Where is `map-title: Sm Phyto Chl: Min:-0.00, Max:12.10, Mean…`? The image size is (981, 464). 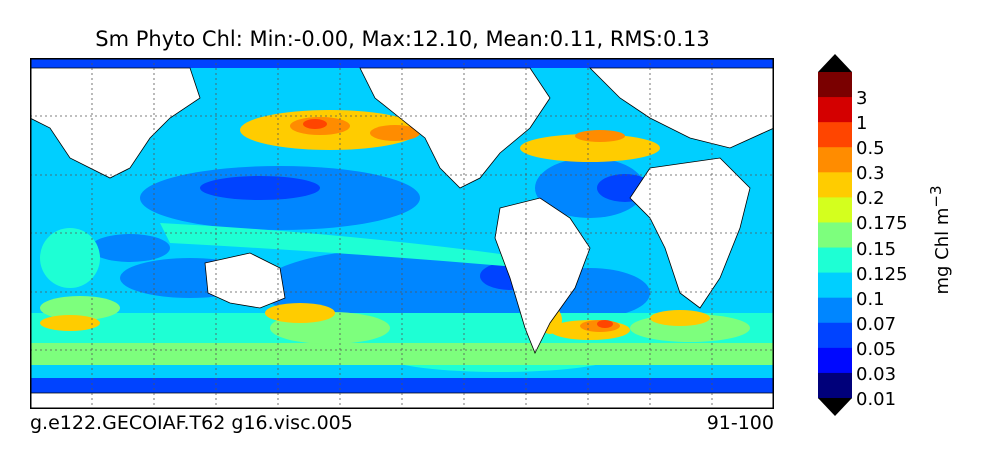 map-title: Sm Phyto Chl: Min:-0.00, Max:12.10, Mean… is located at coordinates (402, 39).